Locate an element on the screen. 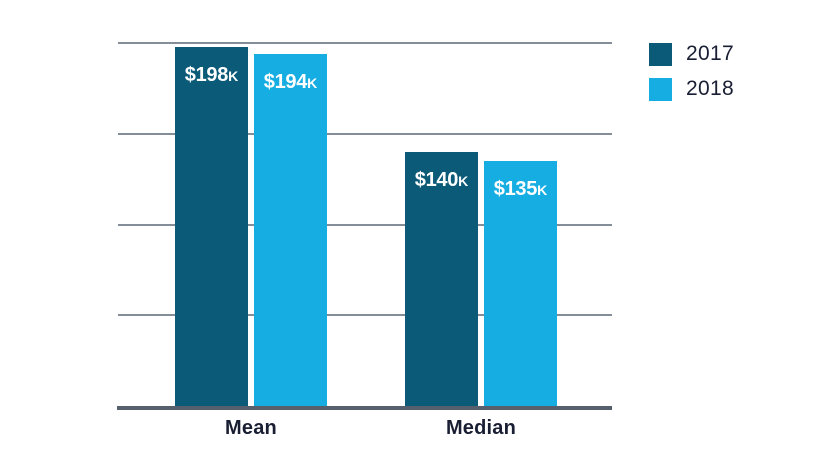 The width and height of the screenshot is (840, 473). gridline-200k is located at coordinates (365, 43).